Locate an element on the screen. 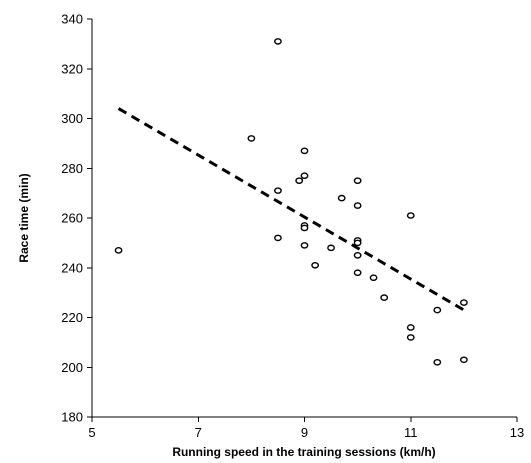  y-tick-label: 260 is located at coordinates (72, 218).